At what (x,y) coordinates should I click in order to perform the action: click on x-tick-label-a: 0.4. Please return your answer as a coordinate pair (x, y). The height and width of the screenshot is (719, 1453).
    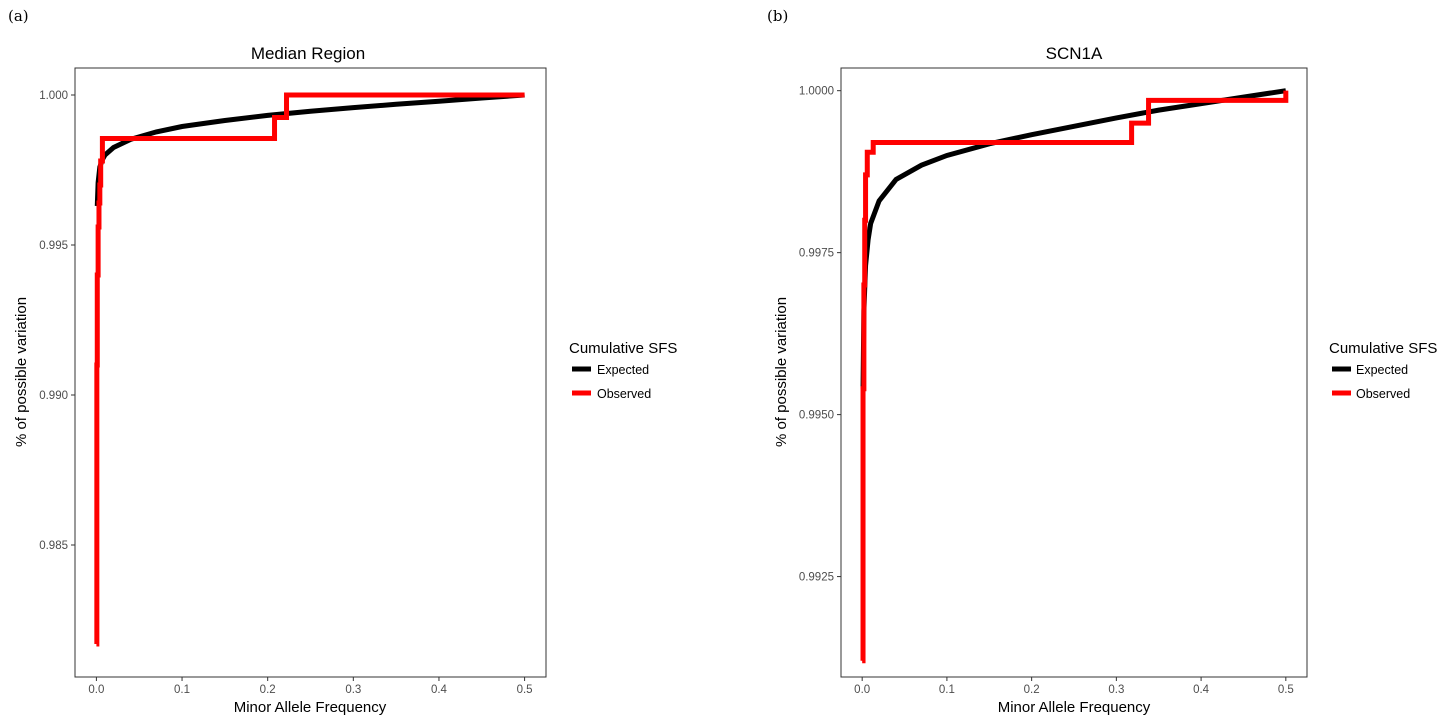
    Looking at the image, I should click on (439, 690).